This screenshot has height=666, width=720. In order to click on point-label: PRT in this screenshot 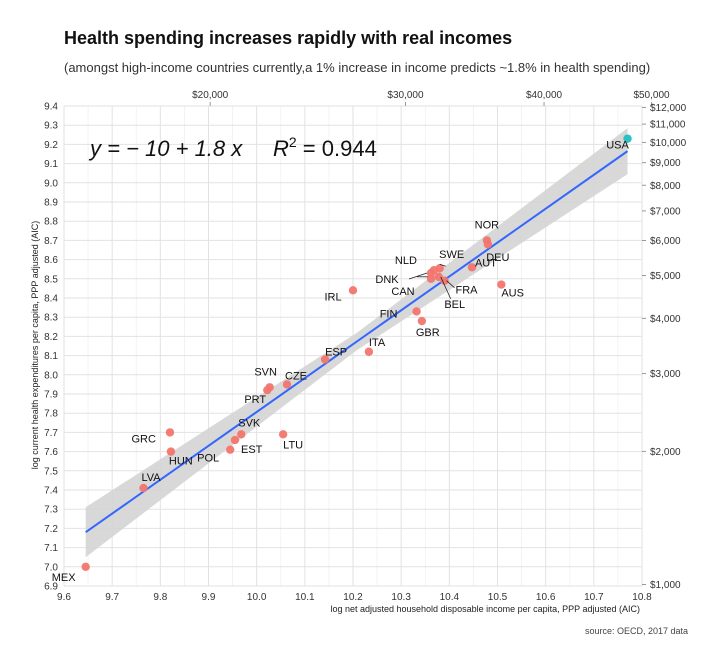, I will do `click(255, 400)`.